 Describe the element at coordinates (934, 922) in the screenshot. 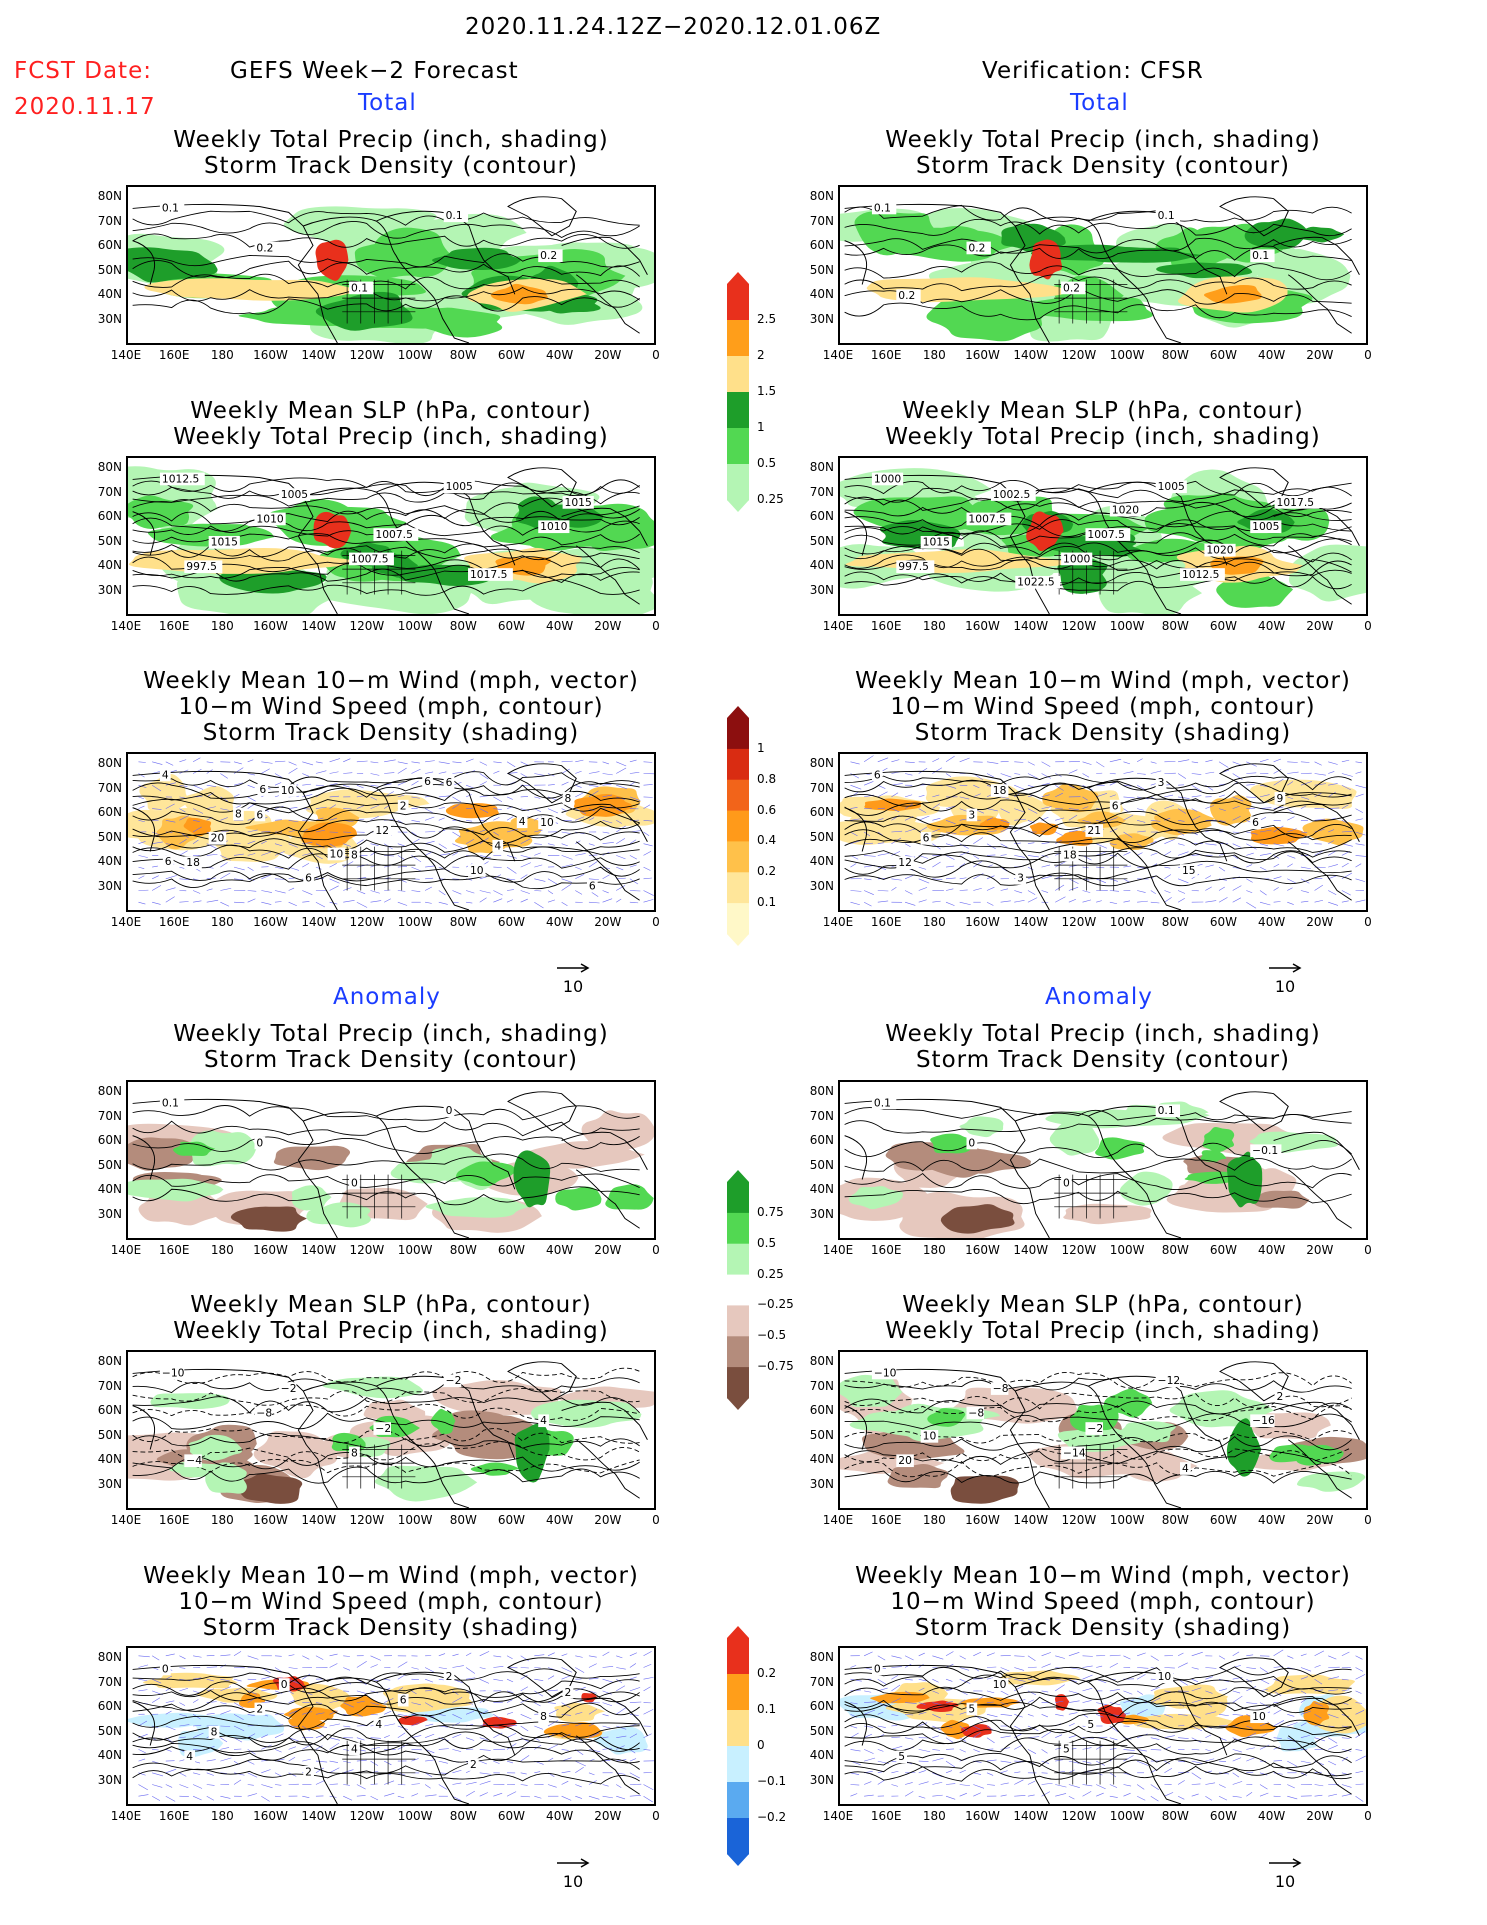

I see `lon-tick-label: 180` at that location.